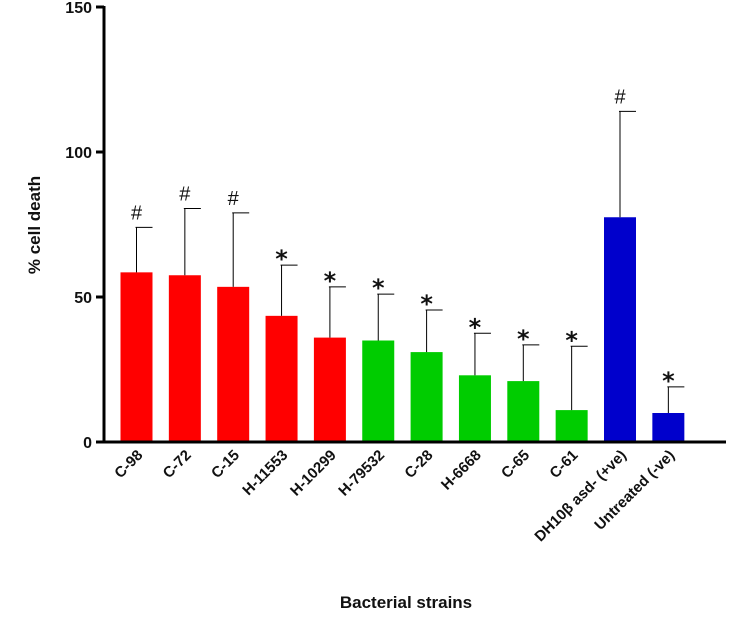 The width and height of the screenshot is (735, 623). Describe the element at coordinates (265, 473) in the screenshot. I see `x-tick-label: H-11553` at that location.